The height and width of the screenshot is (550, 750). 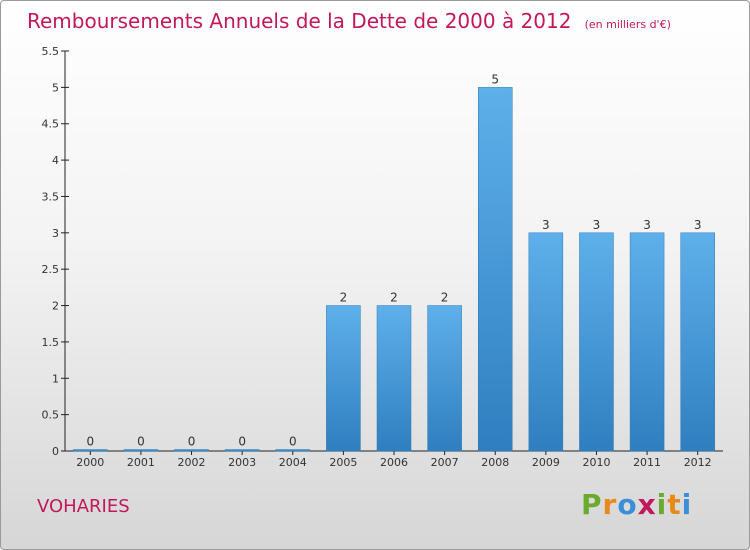 What do you see at coordinates (445, 462) in the screenshot?
I see `x-tick-label-2007: 2007` at bounding box center [445, 462].